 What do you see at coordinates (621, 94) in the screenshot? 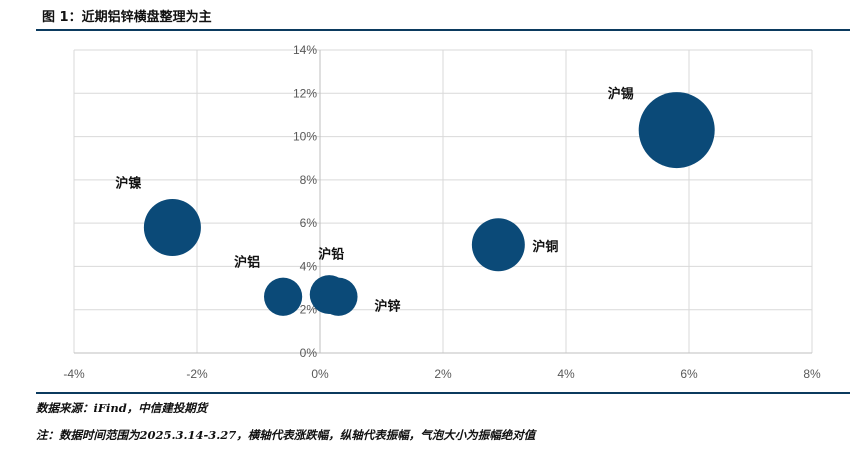
I see `bubble-label: 沪锡` at bounding box center [621, 94].